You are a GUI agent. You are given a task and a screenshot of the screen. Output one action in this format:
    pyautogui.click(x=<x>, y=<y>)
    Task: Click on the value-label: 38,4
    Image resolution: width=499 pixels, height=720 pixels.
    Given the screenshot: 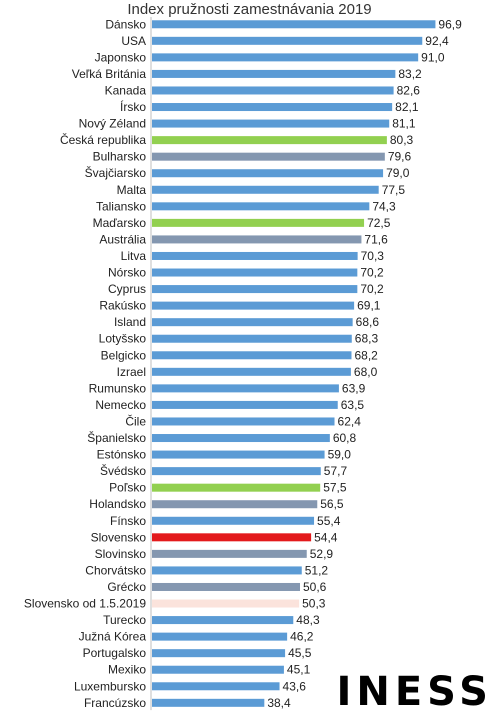 What is the action you would take?
    pyautogui.click(x=279, y=703)
    